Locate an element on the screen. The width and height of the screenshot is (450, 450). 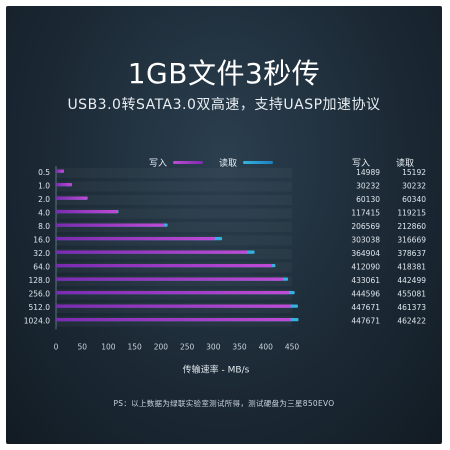
category-label: 1.0 is located at coordinates (44, 186).